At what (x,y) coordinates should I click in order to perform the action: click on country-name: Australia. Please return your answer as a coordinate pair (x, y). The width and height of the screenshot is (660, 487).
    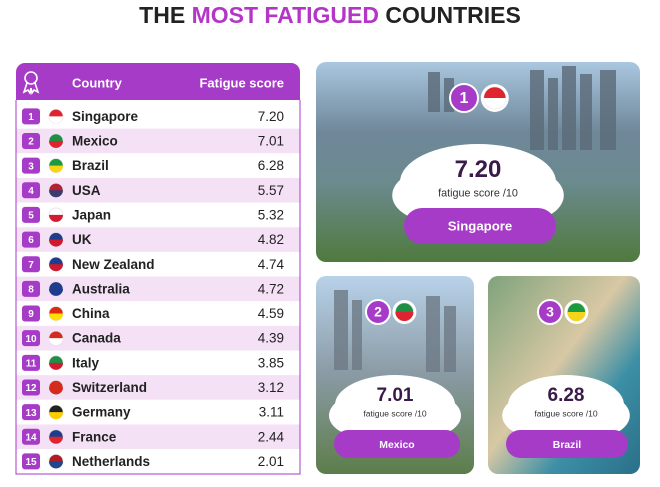
    Looking at the image, I should click on (101, 288).